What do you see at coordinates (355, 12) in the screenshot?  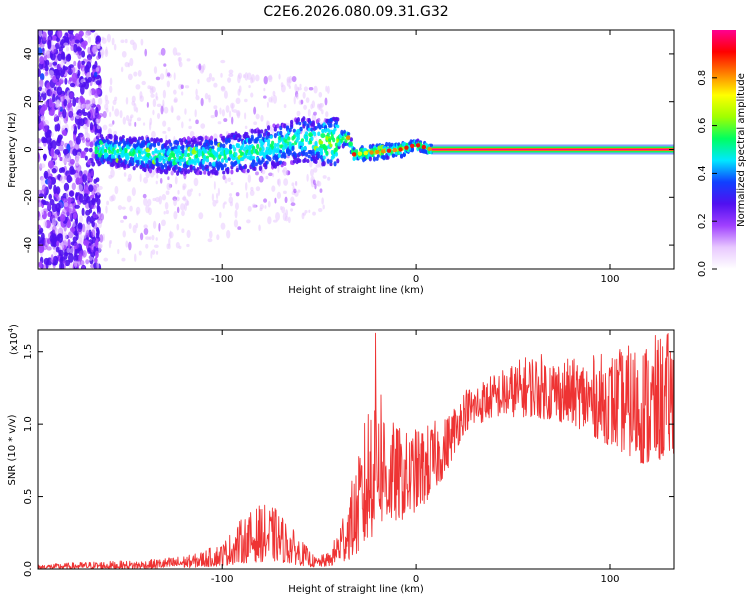 I see `figure-title: C2E6.2026.080.09.31.G32` at bounding box center [355, 12].